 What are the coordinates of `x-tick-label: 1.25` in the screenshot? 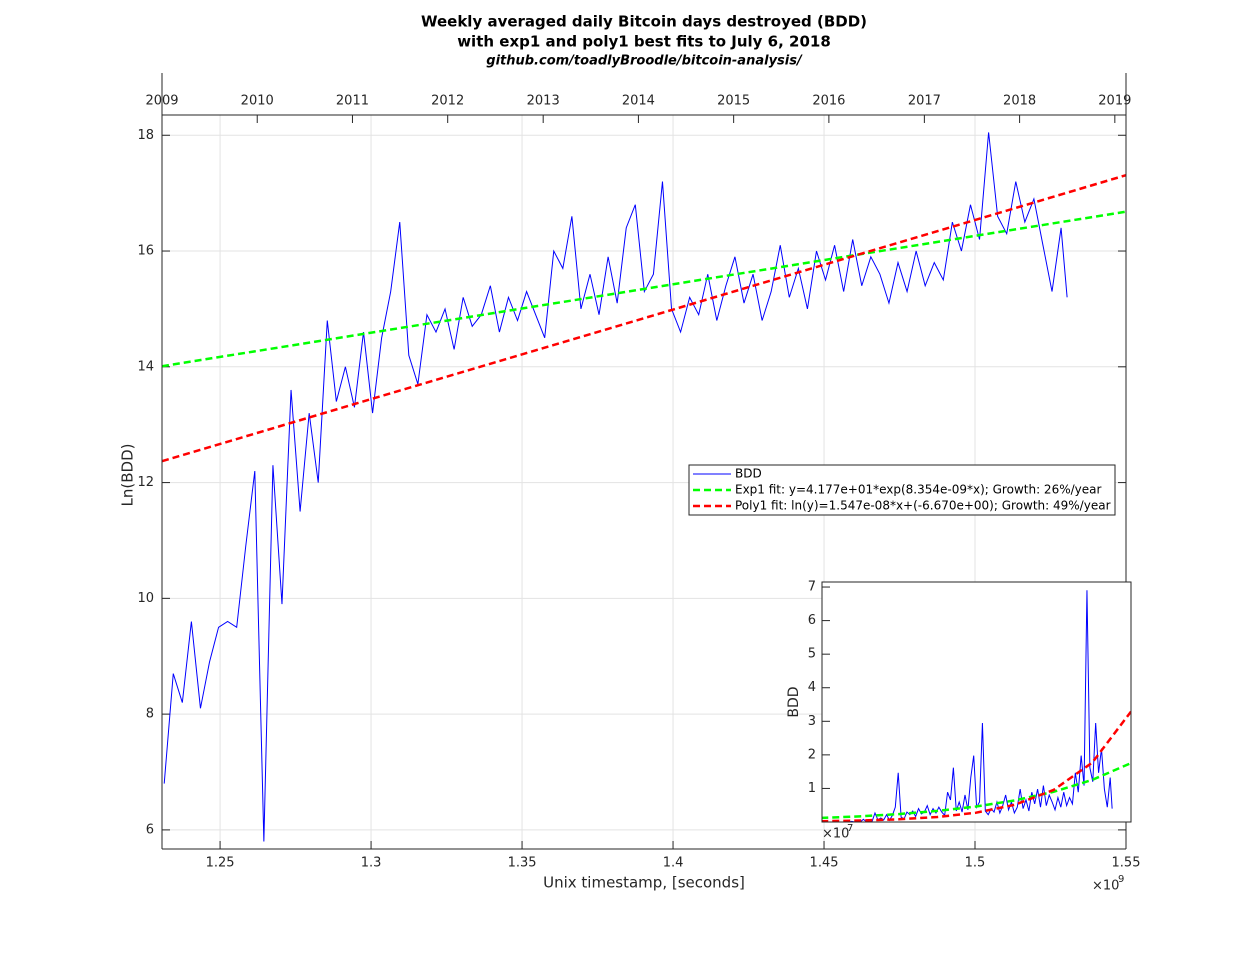 It's located at (220, 863).